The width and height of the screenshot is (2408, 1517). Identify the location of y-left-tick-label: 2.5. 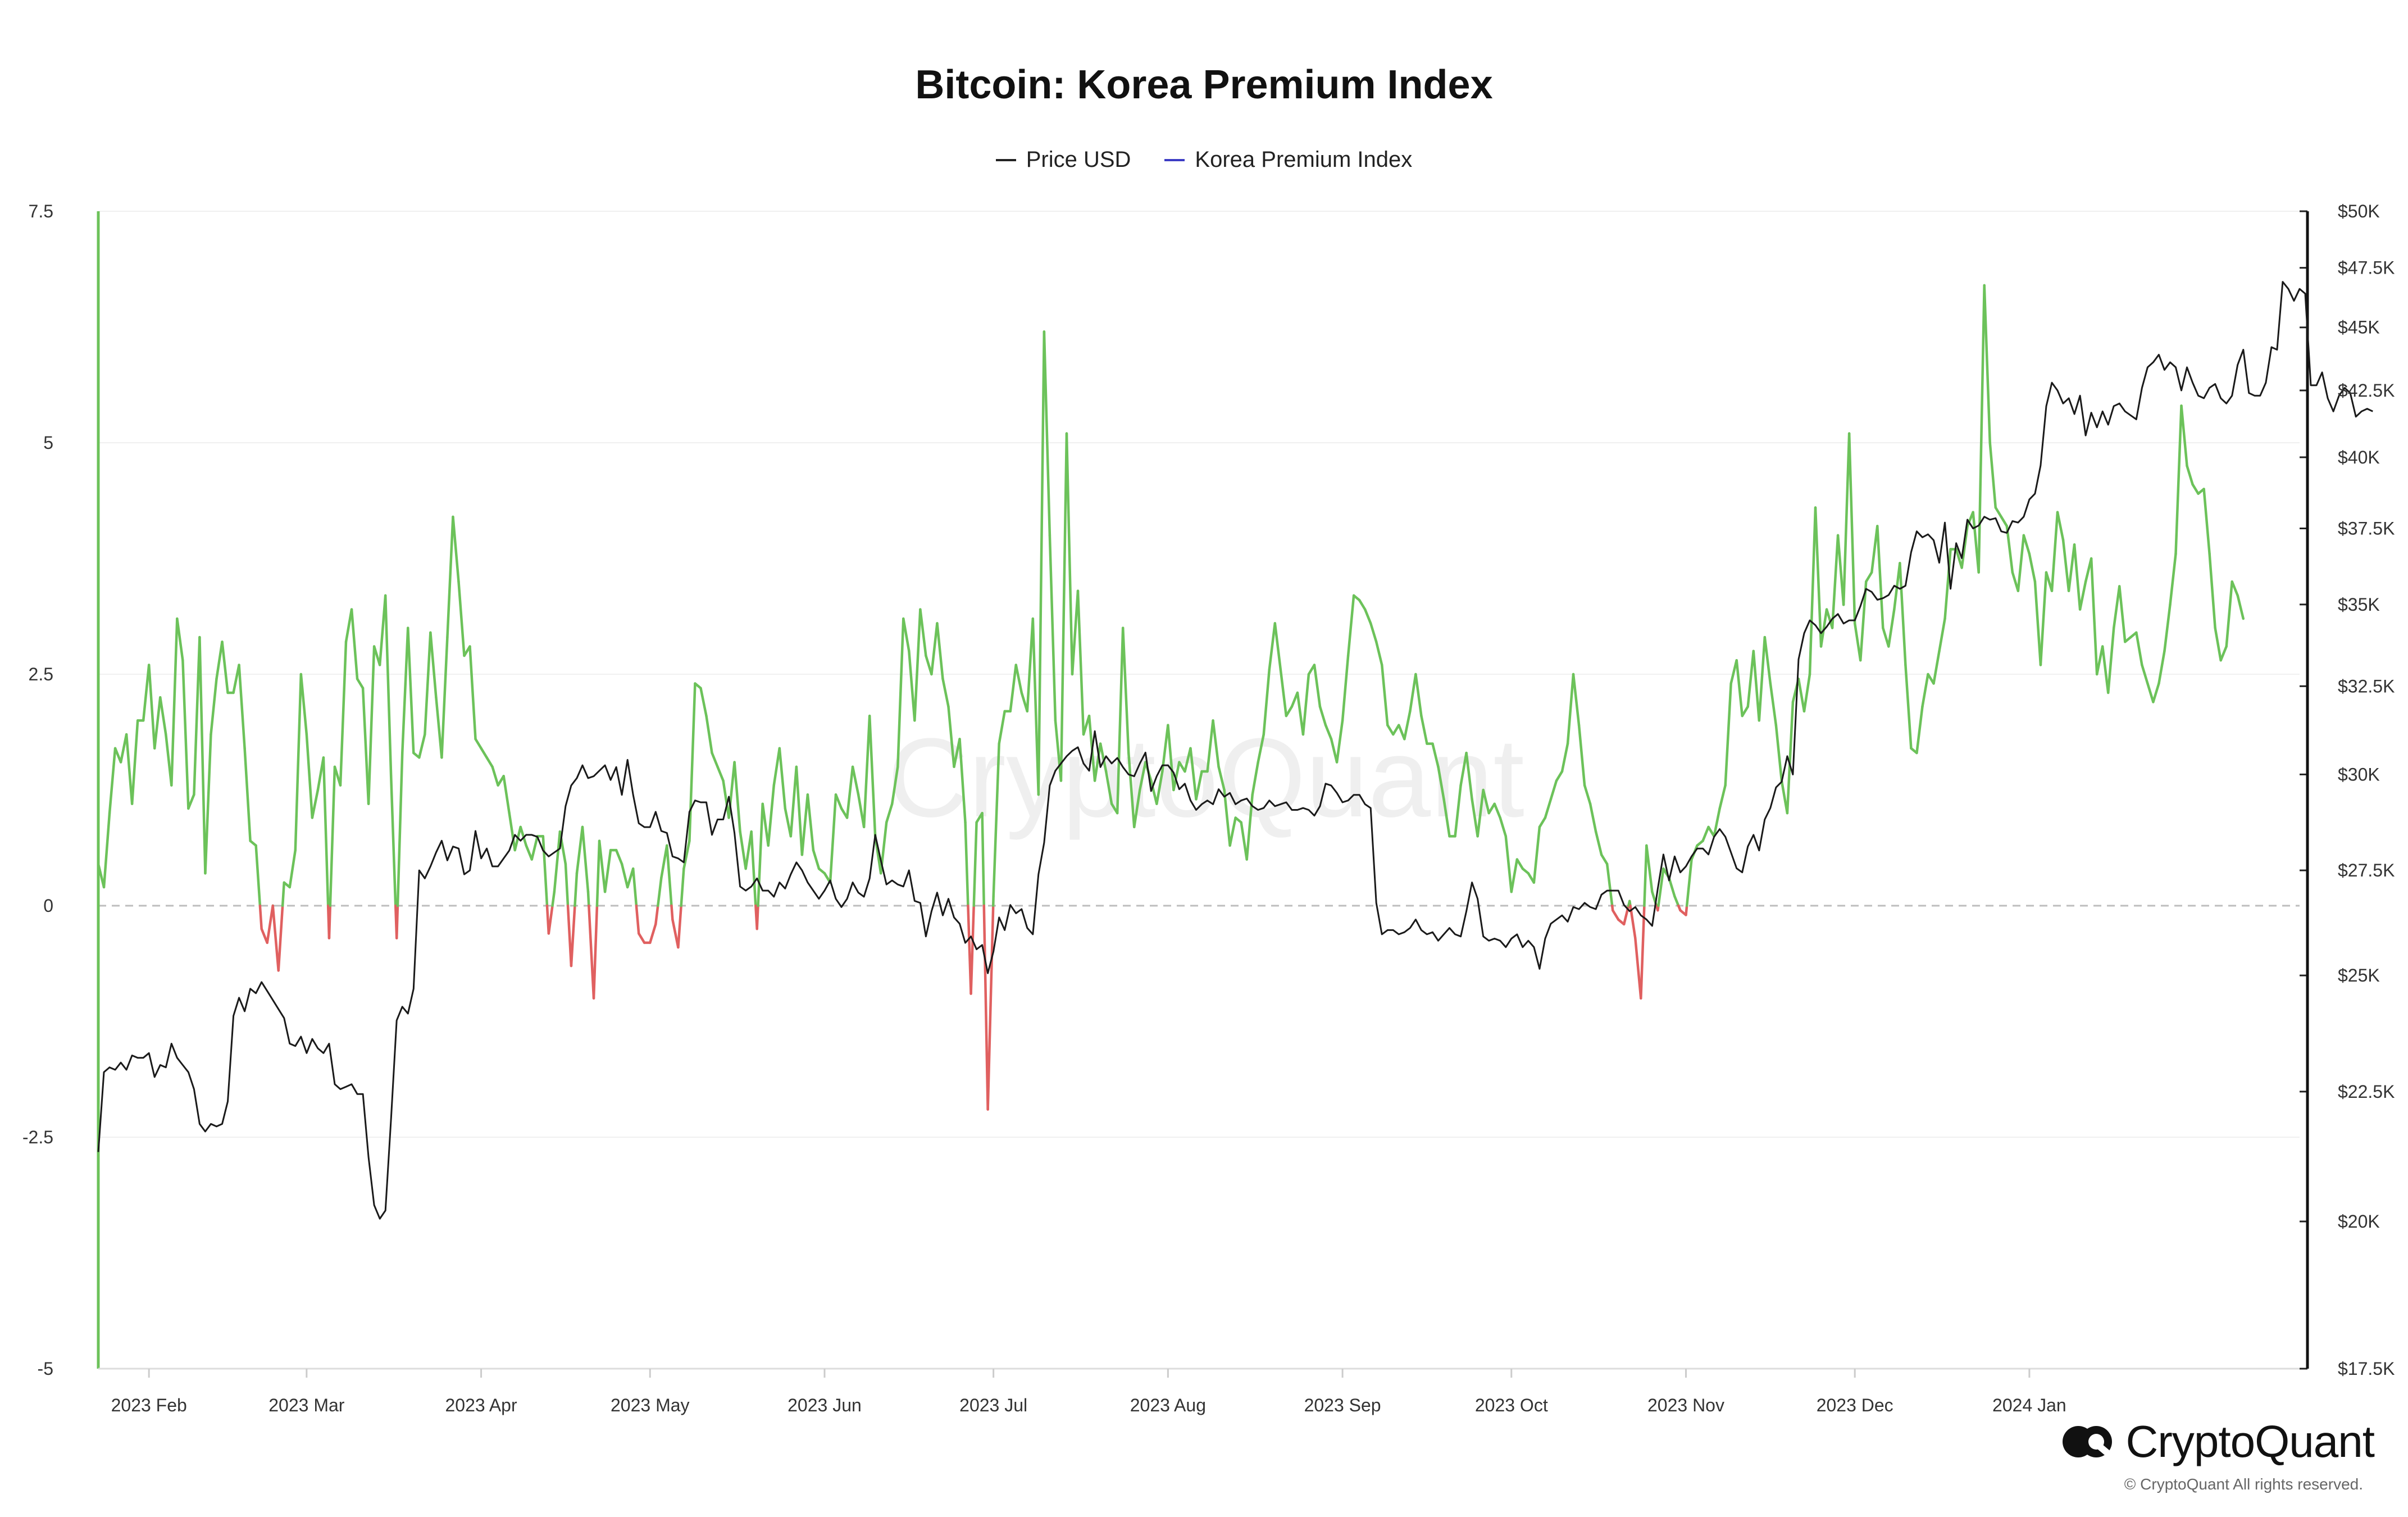
(41, 674).